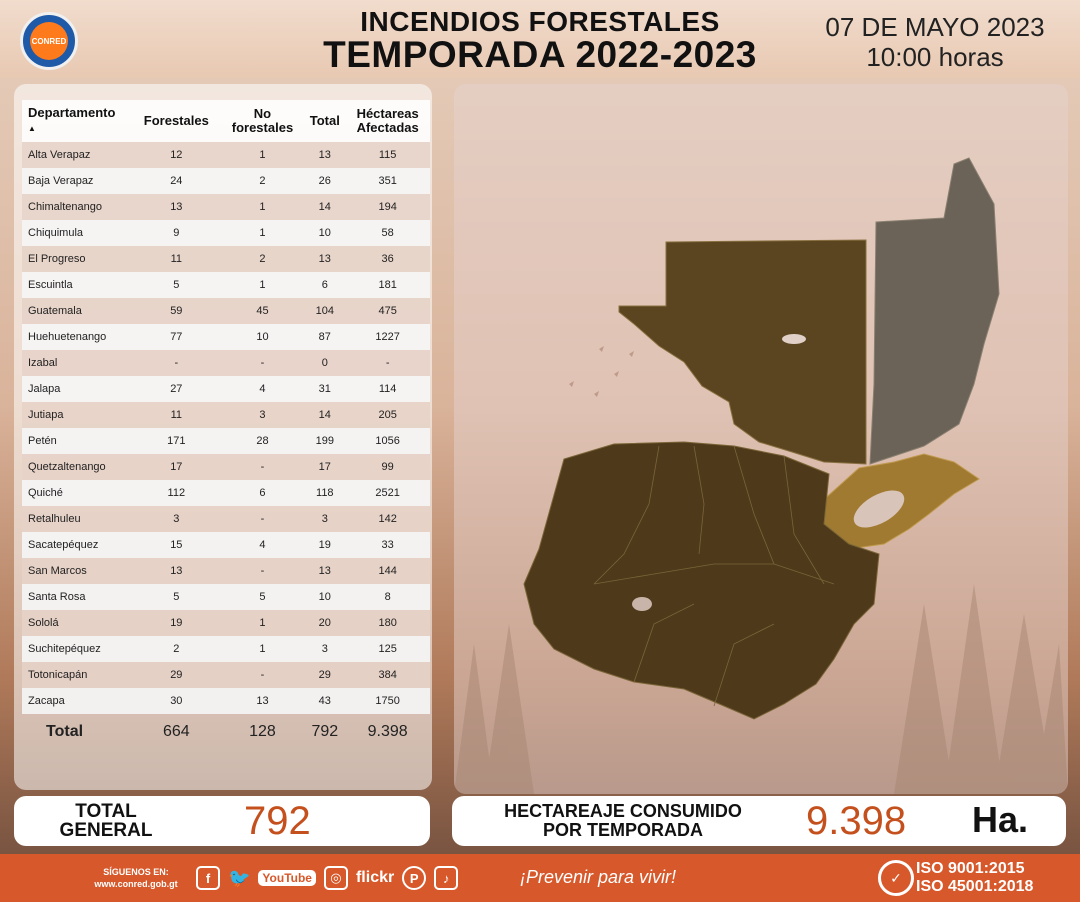 This screenshot has width=1080, height=902. What do you see at coordinates (262, 121) in the screenshot?
I see `column-header-no-forestales: No forestales` at bounding box center [262, 121].